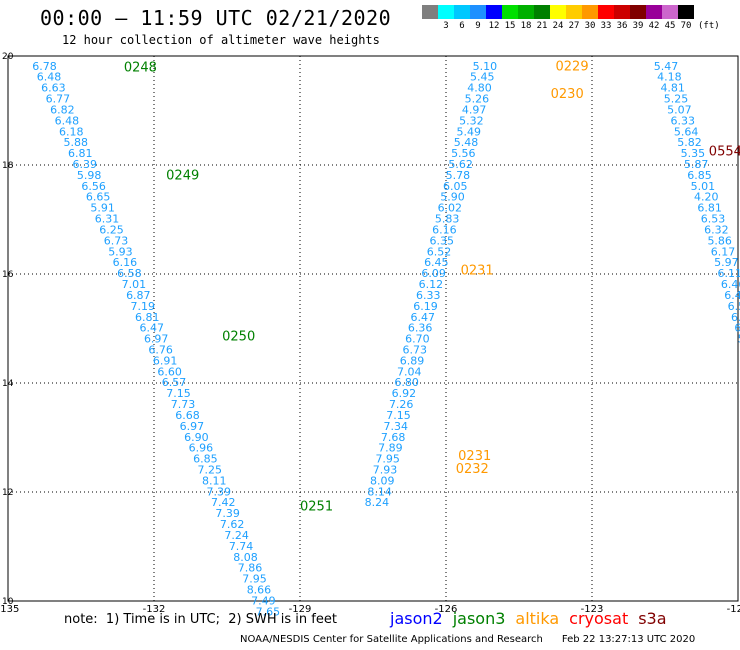 The width and height of the screenshot is (740, 650). I want to click on pass-time-label: 0554, so click(724, 151).